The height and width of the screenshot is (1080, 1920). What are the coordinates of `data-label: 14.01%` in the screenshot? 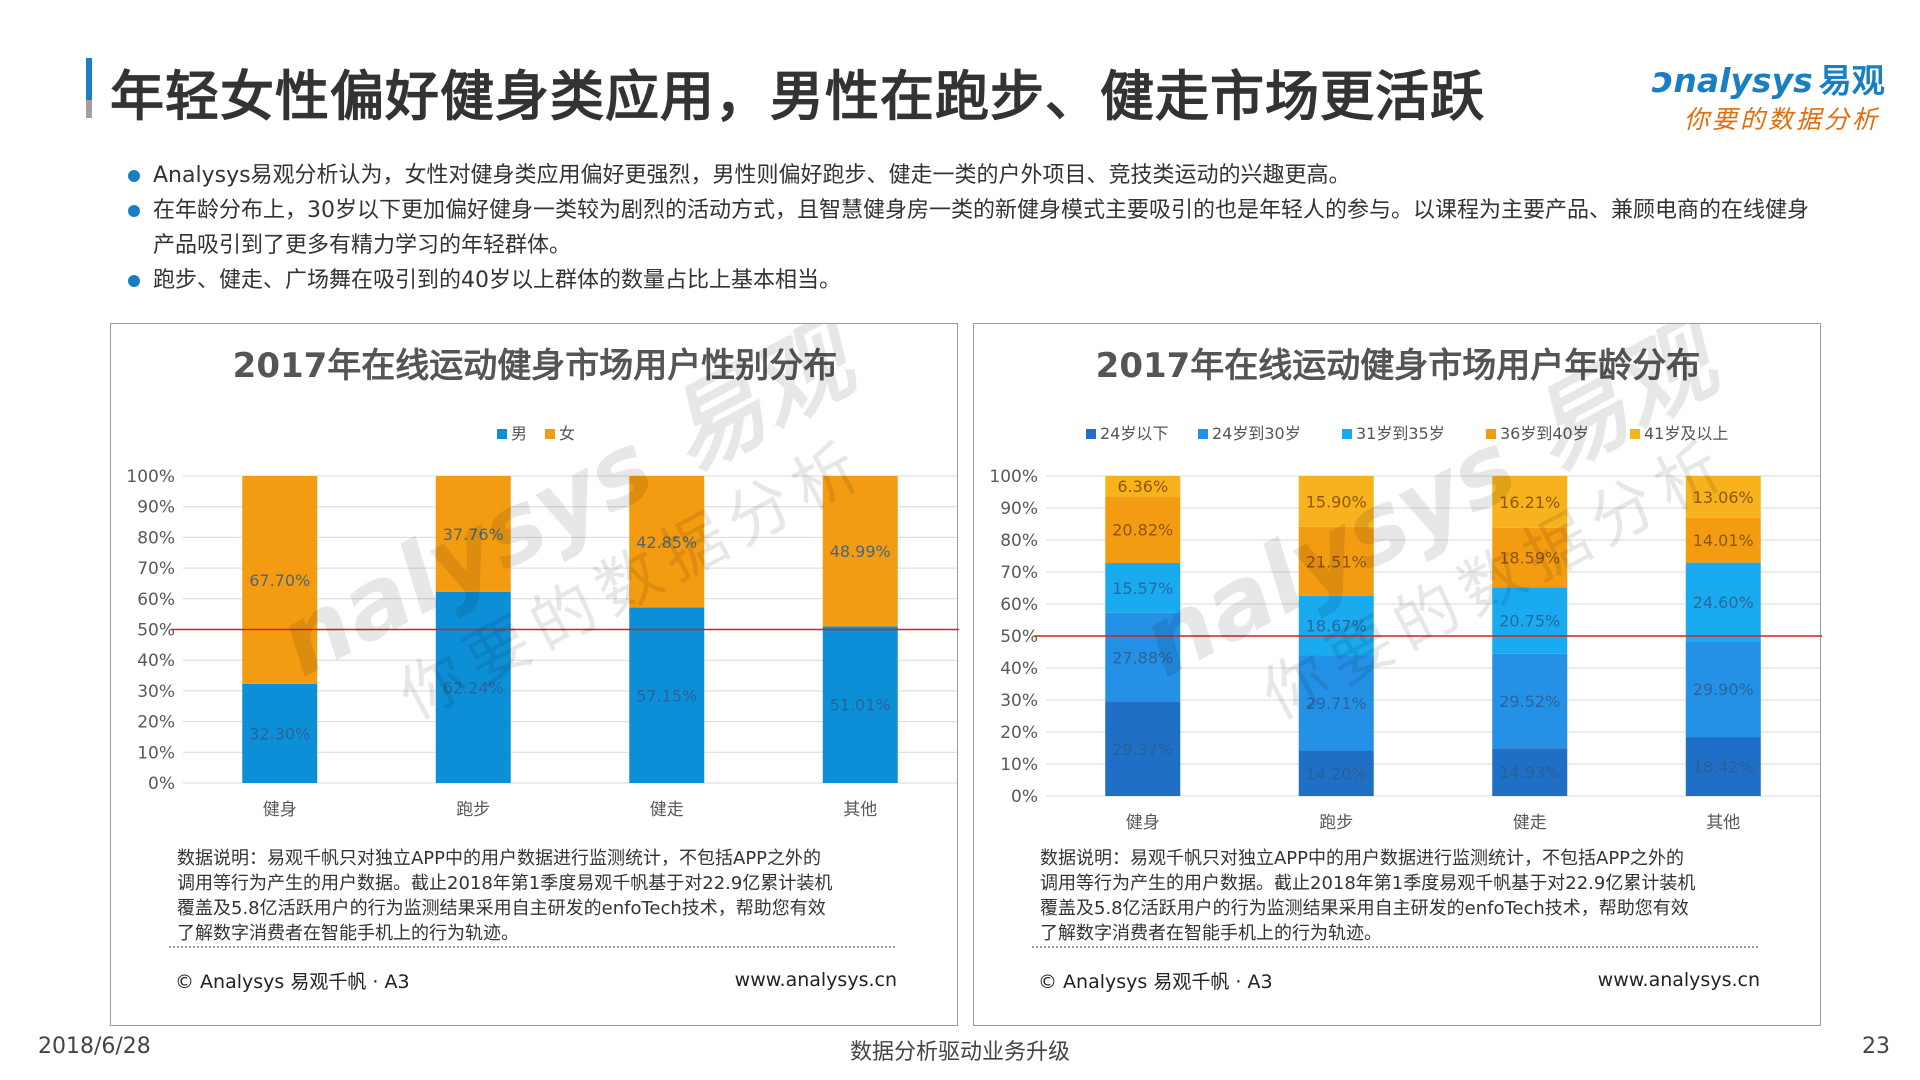 It's located at (1723, 540).